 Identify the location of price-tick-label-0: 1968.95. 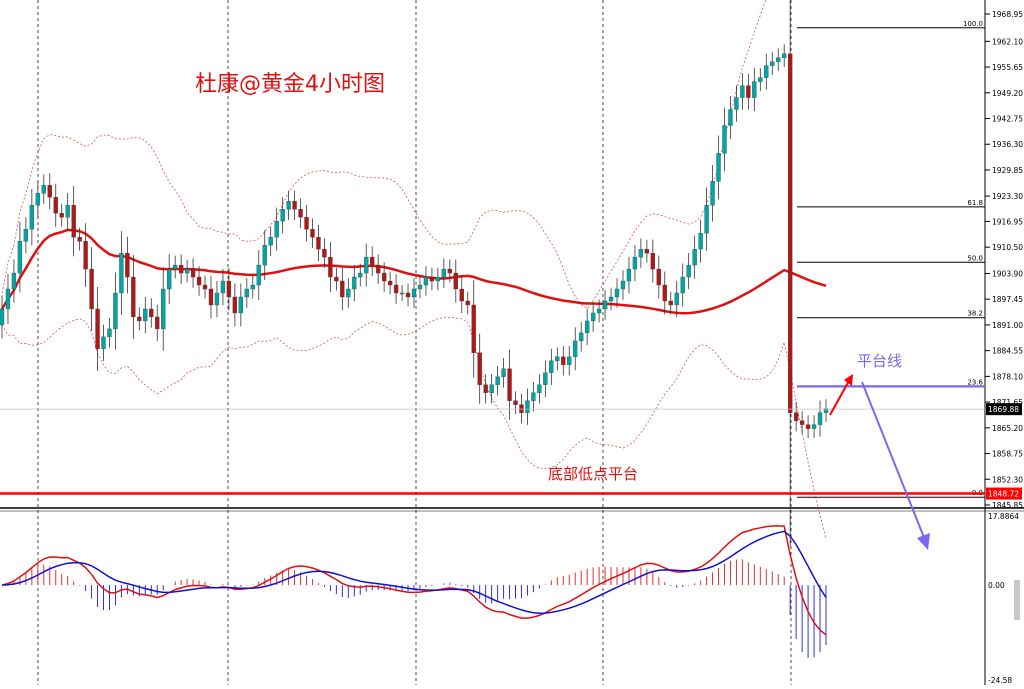
(1007, 14).